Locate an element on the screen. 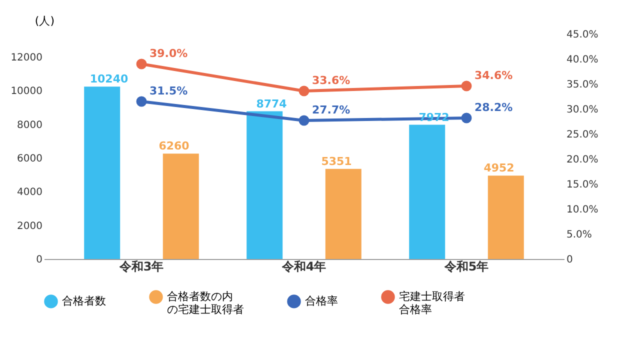  legend-label: 合格者数の内の宅建士取得者 is located at coordinates (205, 303).